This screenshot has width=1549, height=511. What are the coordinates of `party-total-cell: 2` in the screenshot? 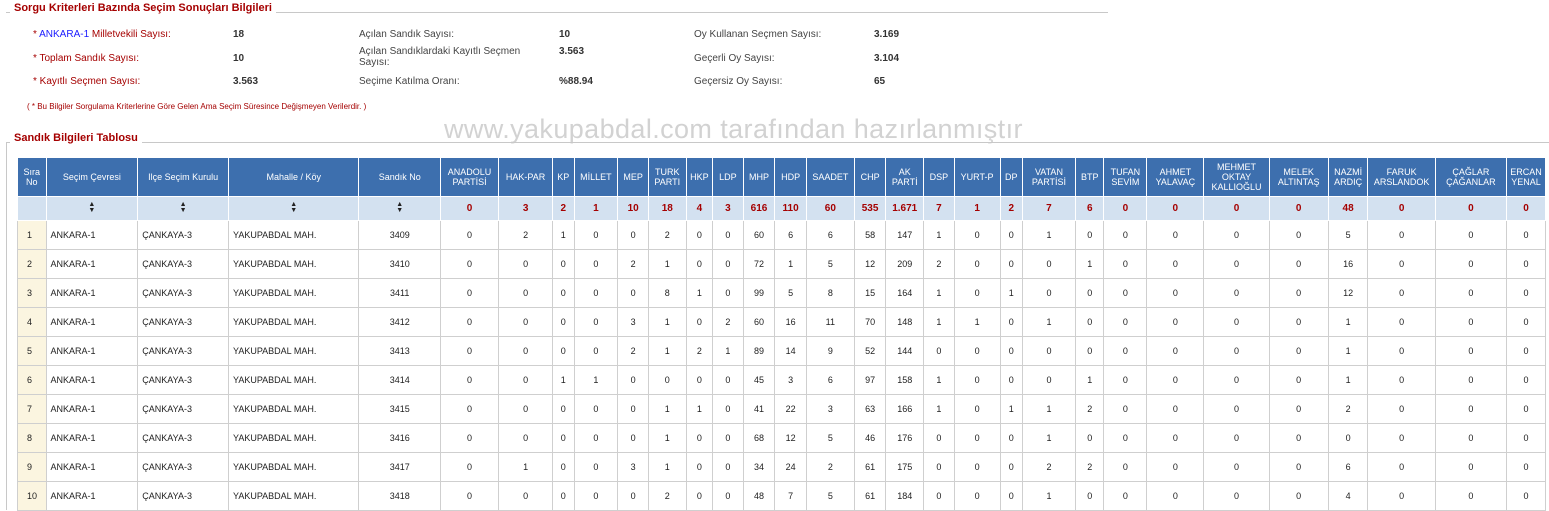 It's located at (563, 208).